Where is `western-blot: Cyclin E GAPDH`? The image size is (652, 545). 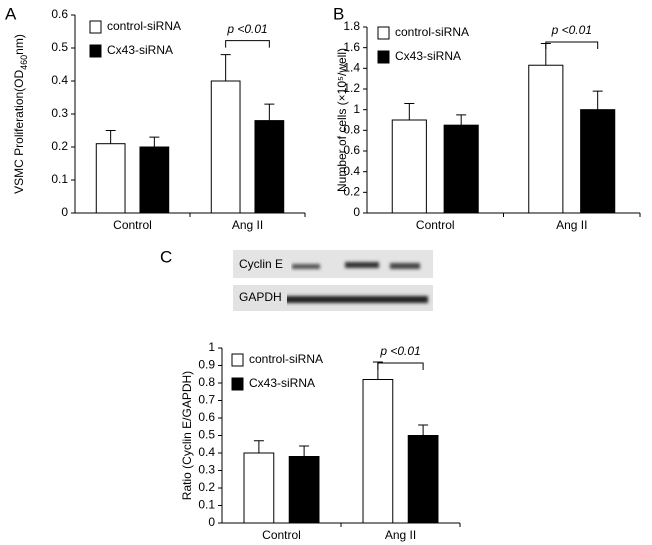
western-blot: Cyclin E GAPDH is located at coordinates (333, 280).